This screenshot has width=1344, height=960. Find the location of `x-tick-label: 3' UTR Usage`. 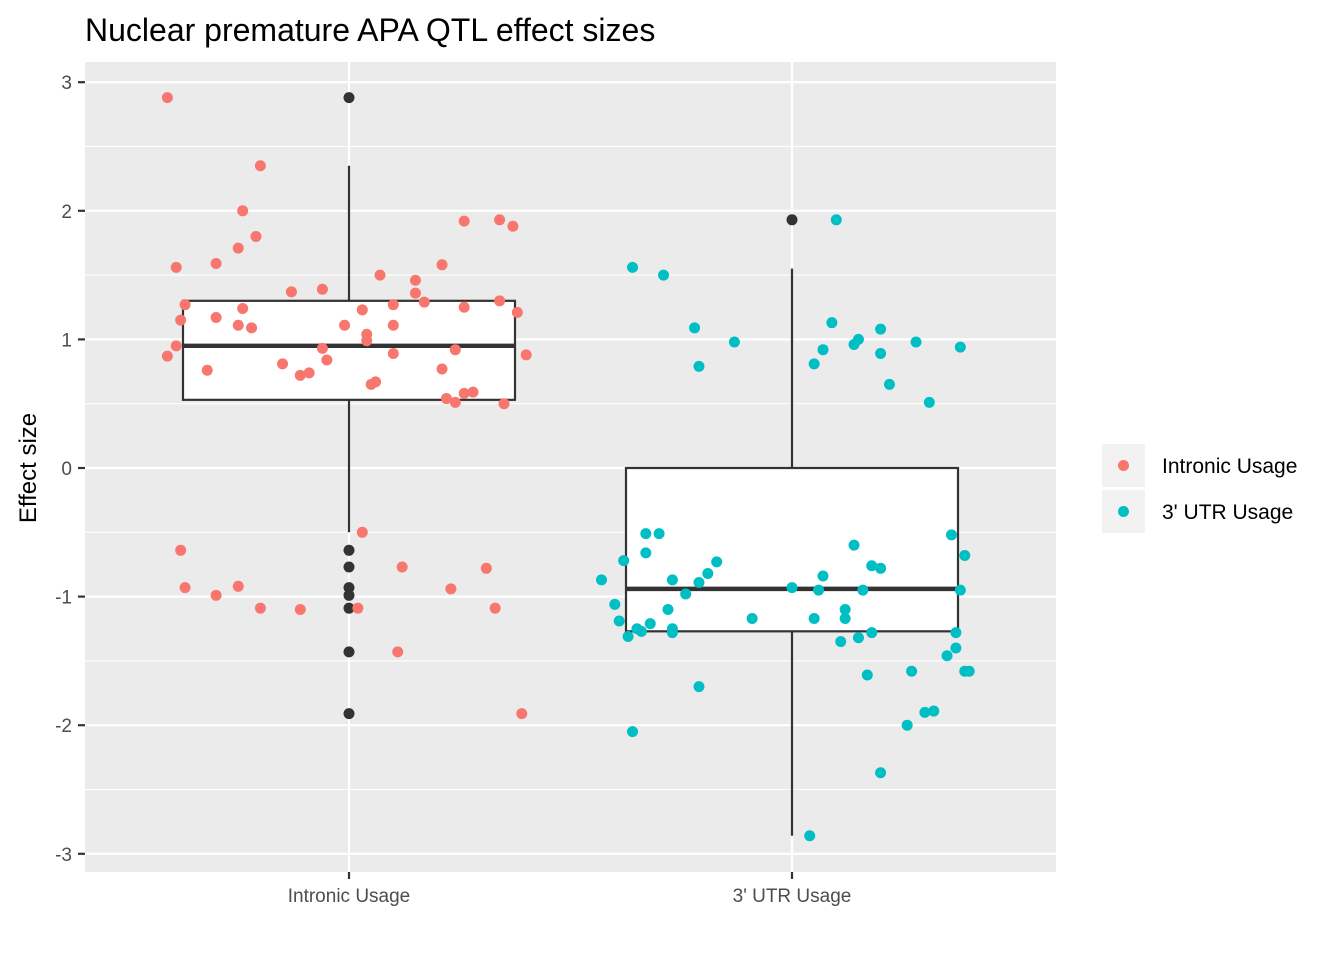

x-tick-label: 3' UTR Usage is located at coordinates (792, 896).